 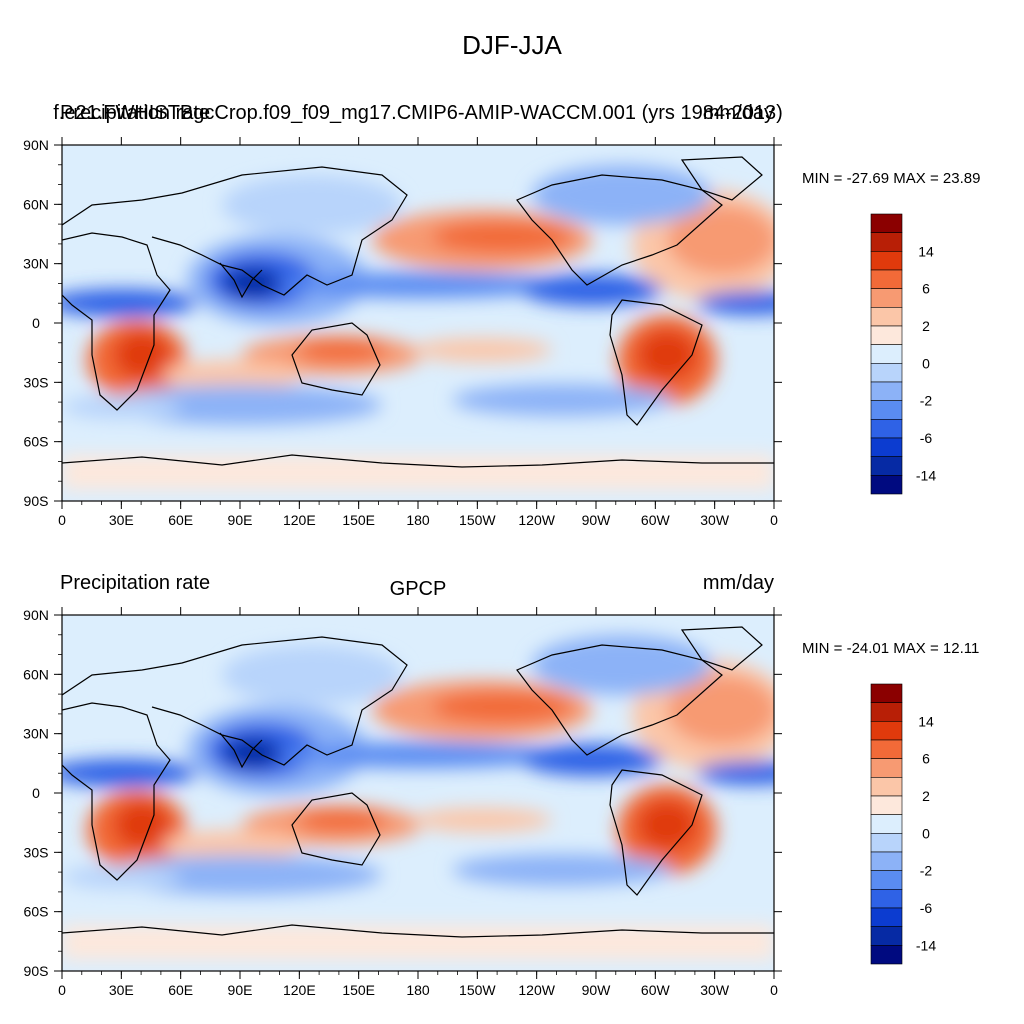 I want to click on panel2-lon-label: 60E, so click(x=180, y=990).